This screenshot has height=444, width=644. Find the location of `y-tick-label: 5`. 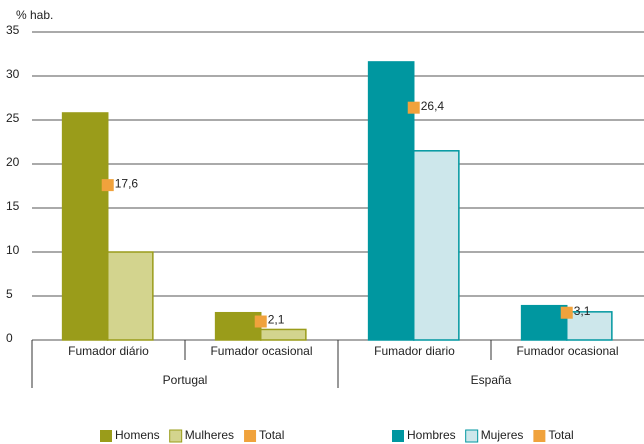

y-tick-label: 5 is located at coordinates (9, 294).